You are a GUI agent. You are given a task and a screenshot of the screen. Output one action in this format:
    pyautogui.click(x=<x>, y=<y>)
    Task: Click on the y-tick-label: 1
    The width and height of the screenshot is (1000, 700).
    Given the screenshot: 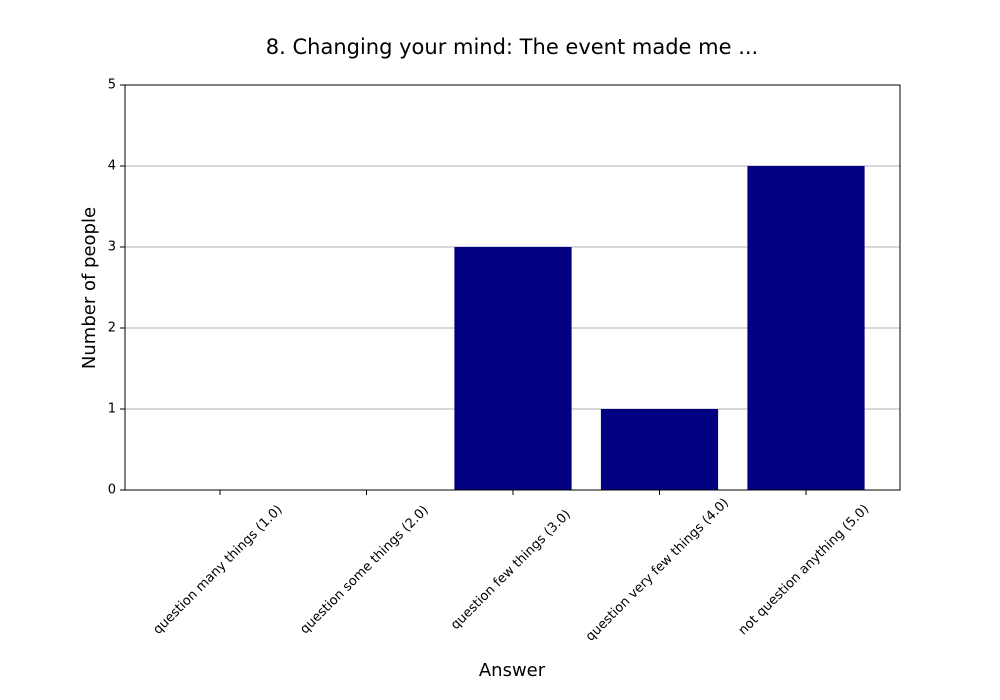 What is the action you would take?
    pyautogui.click(x=112, y=409)
    